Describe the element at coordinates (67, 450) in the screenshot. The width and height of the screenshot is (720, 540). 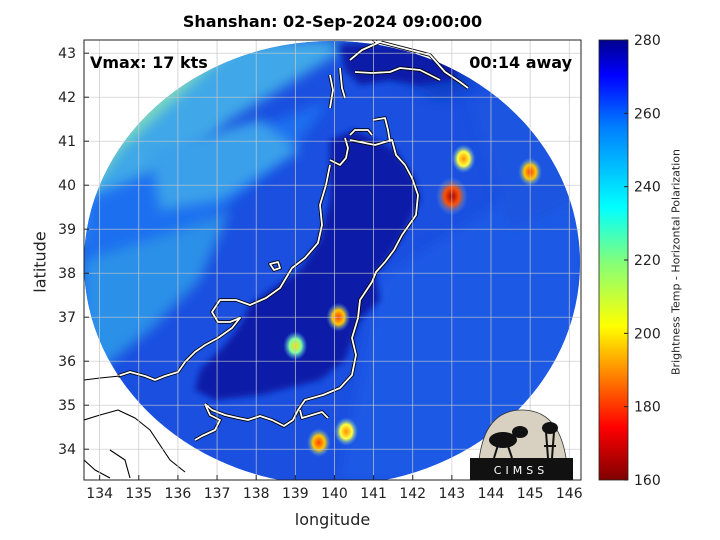
I see `y-tick-label: 34` at that location.